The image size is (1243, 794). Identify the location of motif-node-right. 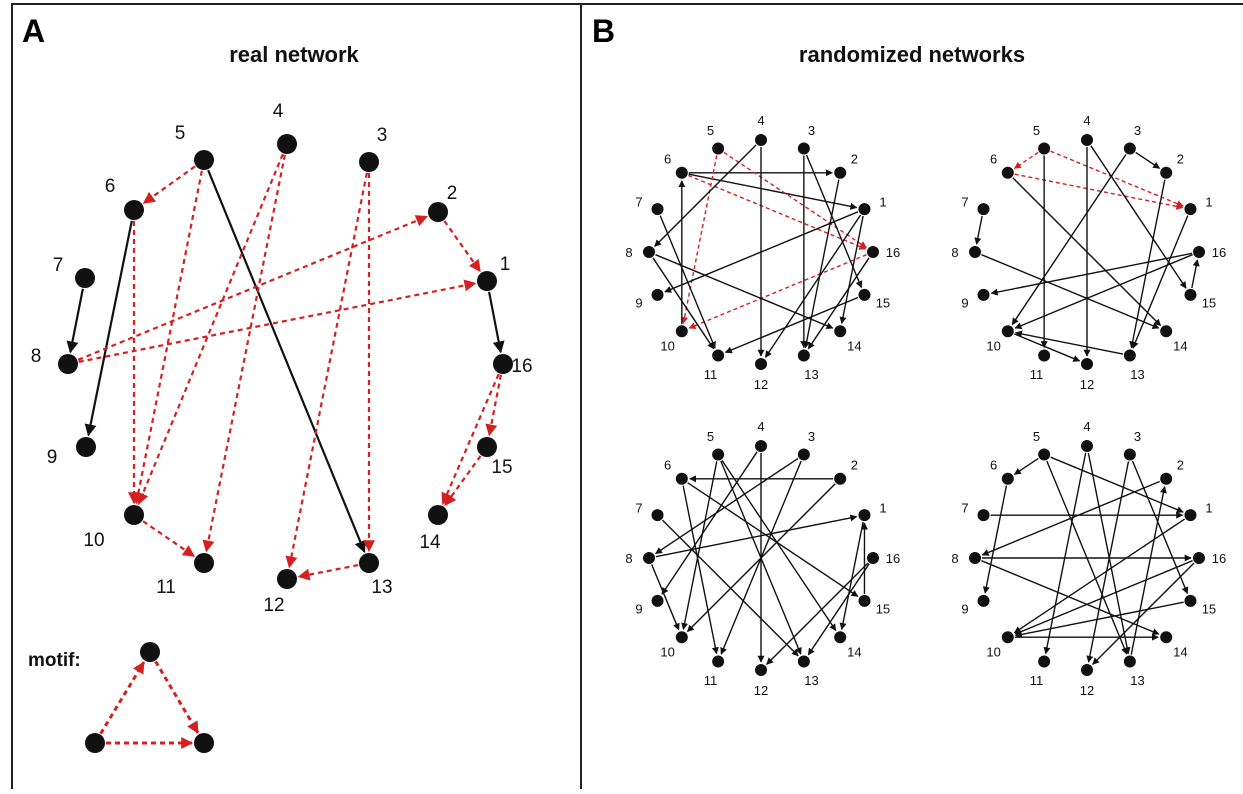
(204, 743).